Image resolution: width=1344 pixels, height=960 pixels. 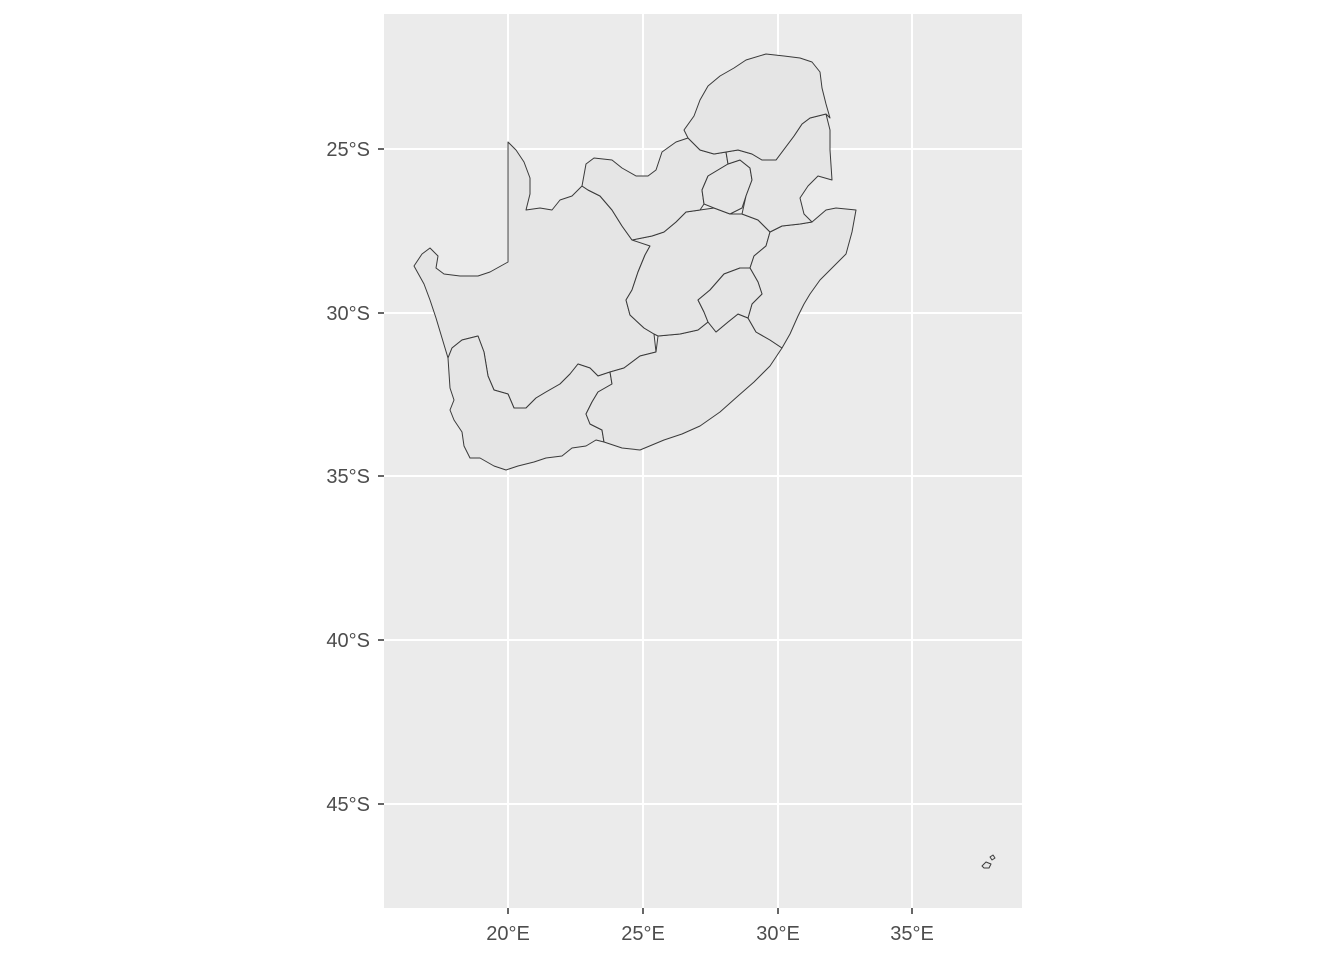 What do you see at coordinates (710, 926) in the screenshot?
I see `lon-axis: 20°E 25°E 30°E 35°E` at bounding box center [710, 926].